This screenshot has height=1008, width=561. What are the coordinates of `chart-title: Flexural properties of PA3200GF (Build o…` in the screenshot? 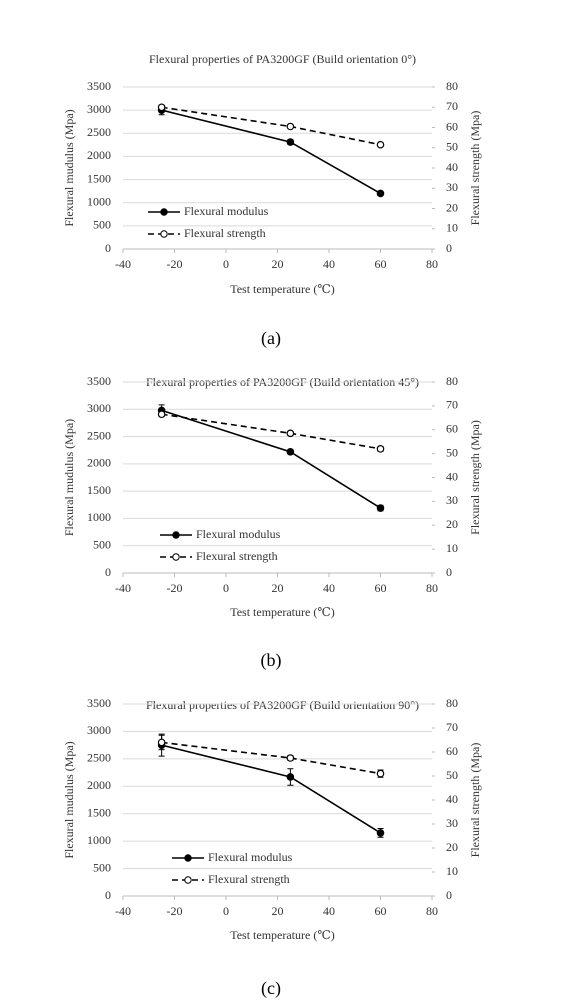 It's located at (282, 59).